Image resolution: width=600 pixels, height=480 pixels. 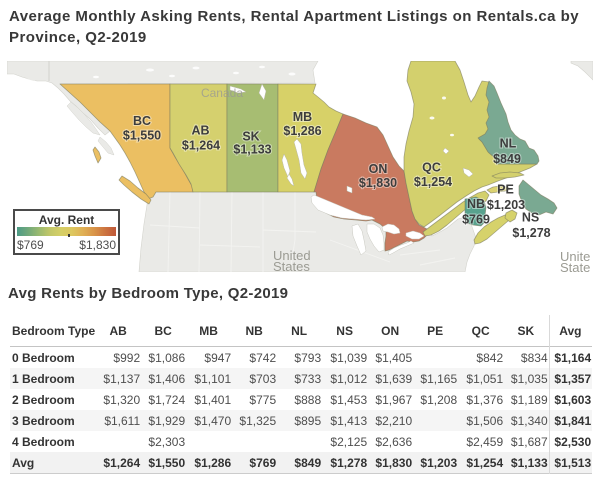 What do you see at coordinates (506, 205) in the screenshot?
I see `svg-text: $1,203` at bounding box center [506, 205].